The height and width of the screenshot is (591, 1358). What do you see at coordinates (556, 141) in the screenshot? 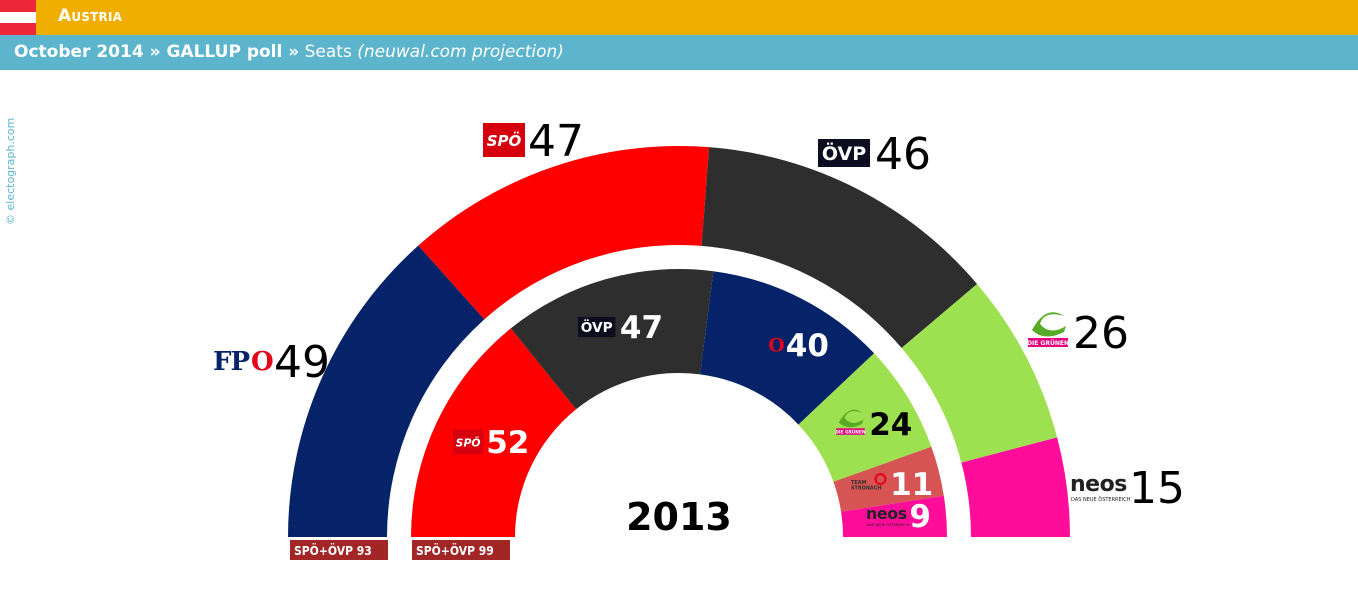
I see `seat-count-2014-spo: 47` at bounding box center [556, 141].